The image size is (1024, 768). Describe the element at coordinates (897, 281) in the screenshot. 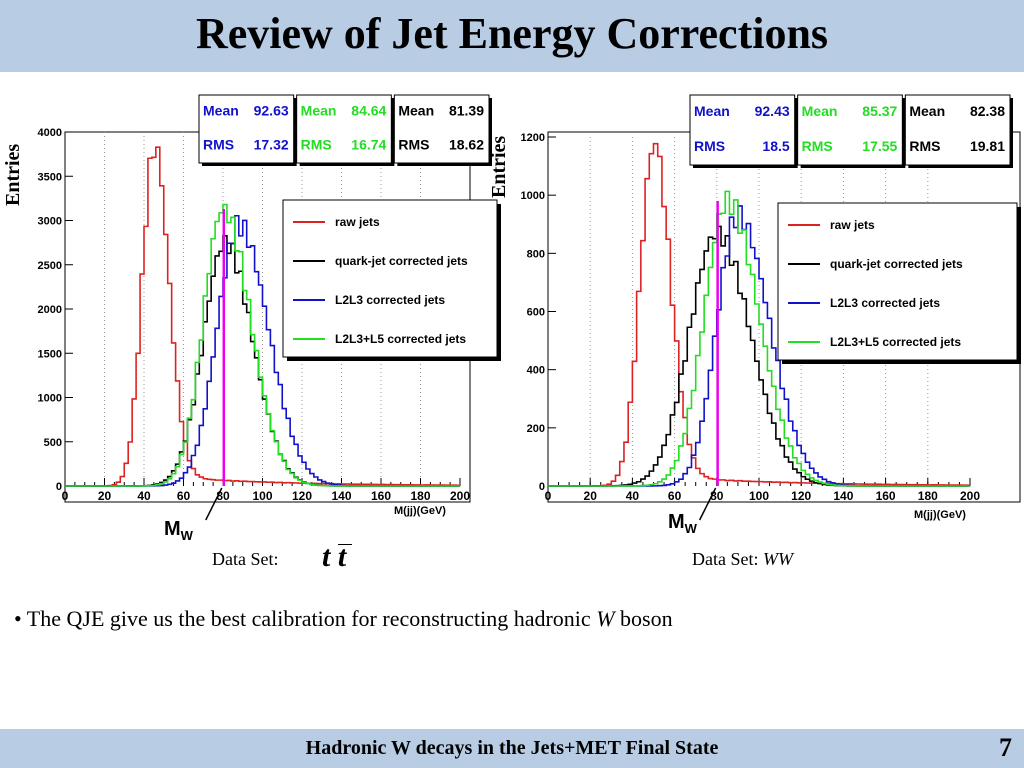

I see `chart2-legend` at that location.